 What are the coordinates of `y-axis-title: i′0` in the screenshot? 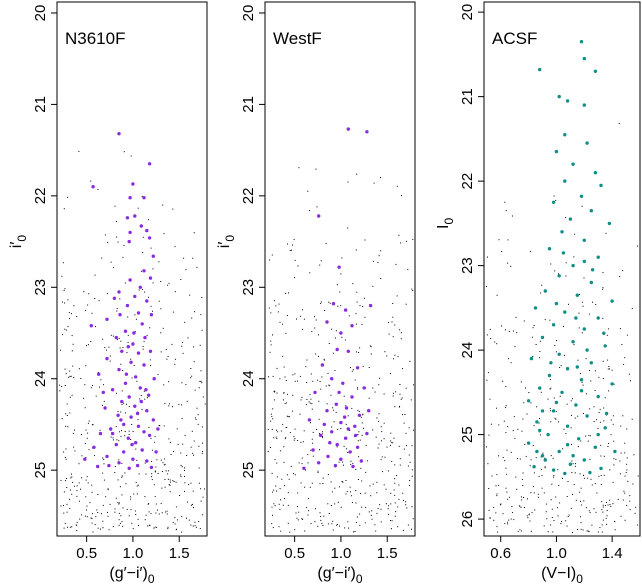 It's located at (226, 242).